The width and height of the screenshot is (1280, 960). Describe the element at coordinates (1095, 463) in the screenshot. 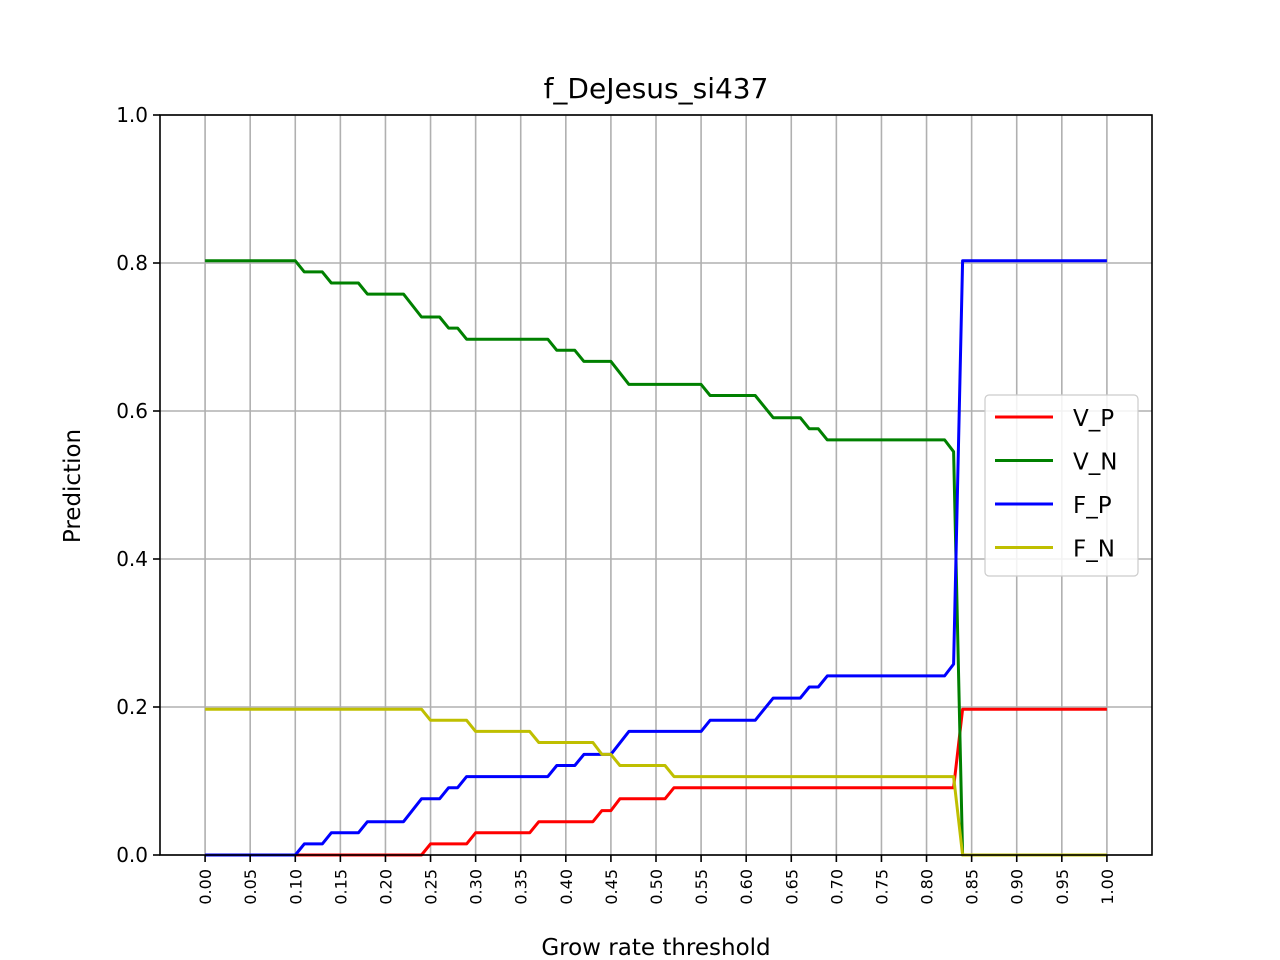

I see `legend-label: V_N` at that location.